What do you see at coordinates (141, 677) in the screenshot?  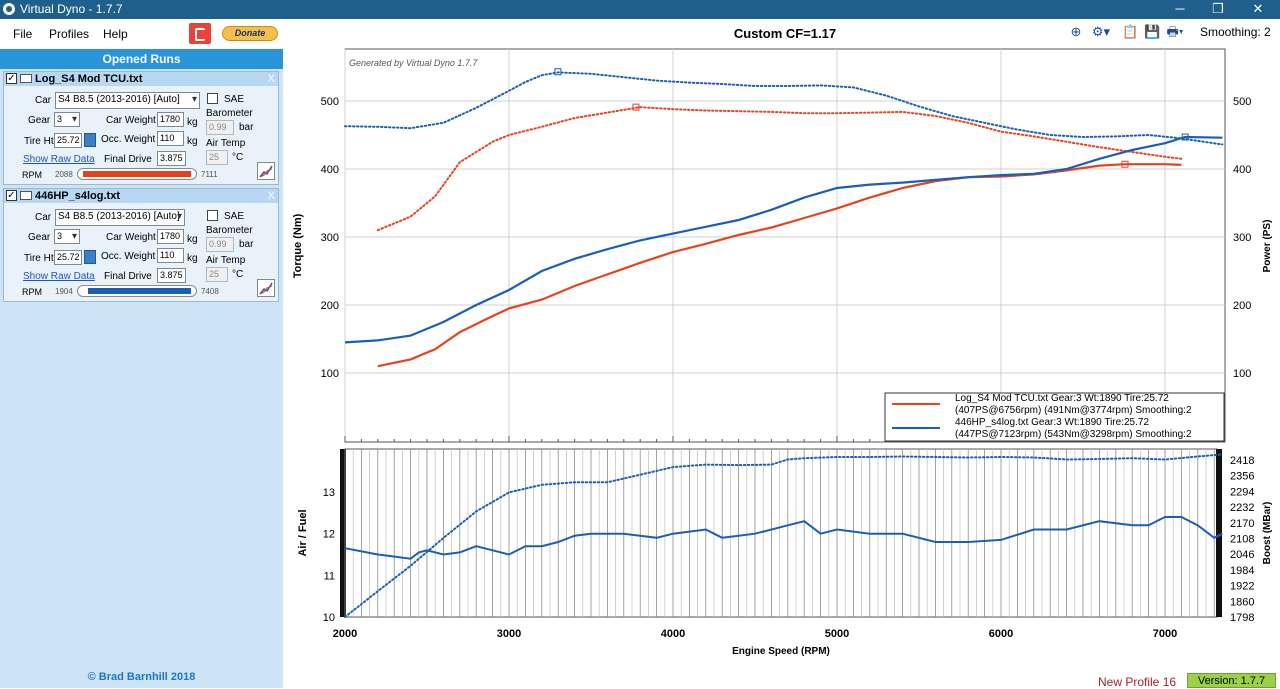 I see `copyright-text: © Brad Barnhill 2018` at bounding box center [141, 677].